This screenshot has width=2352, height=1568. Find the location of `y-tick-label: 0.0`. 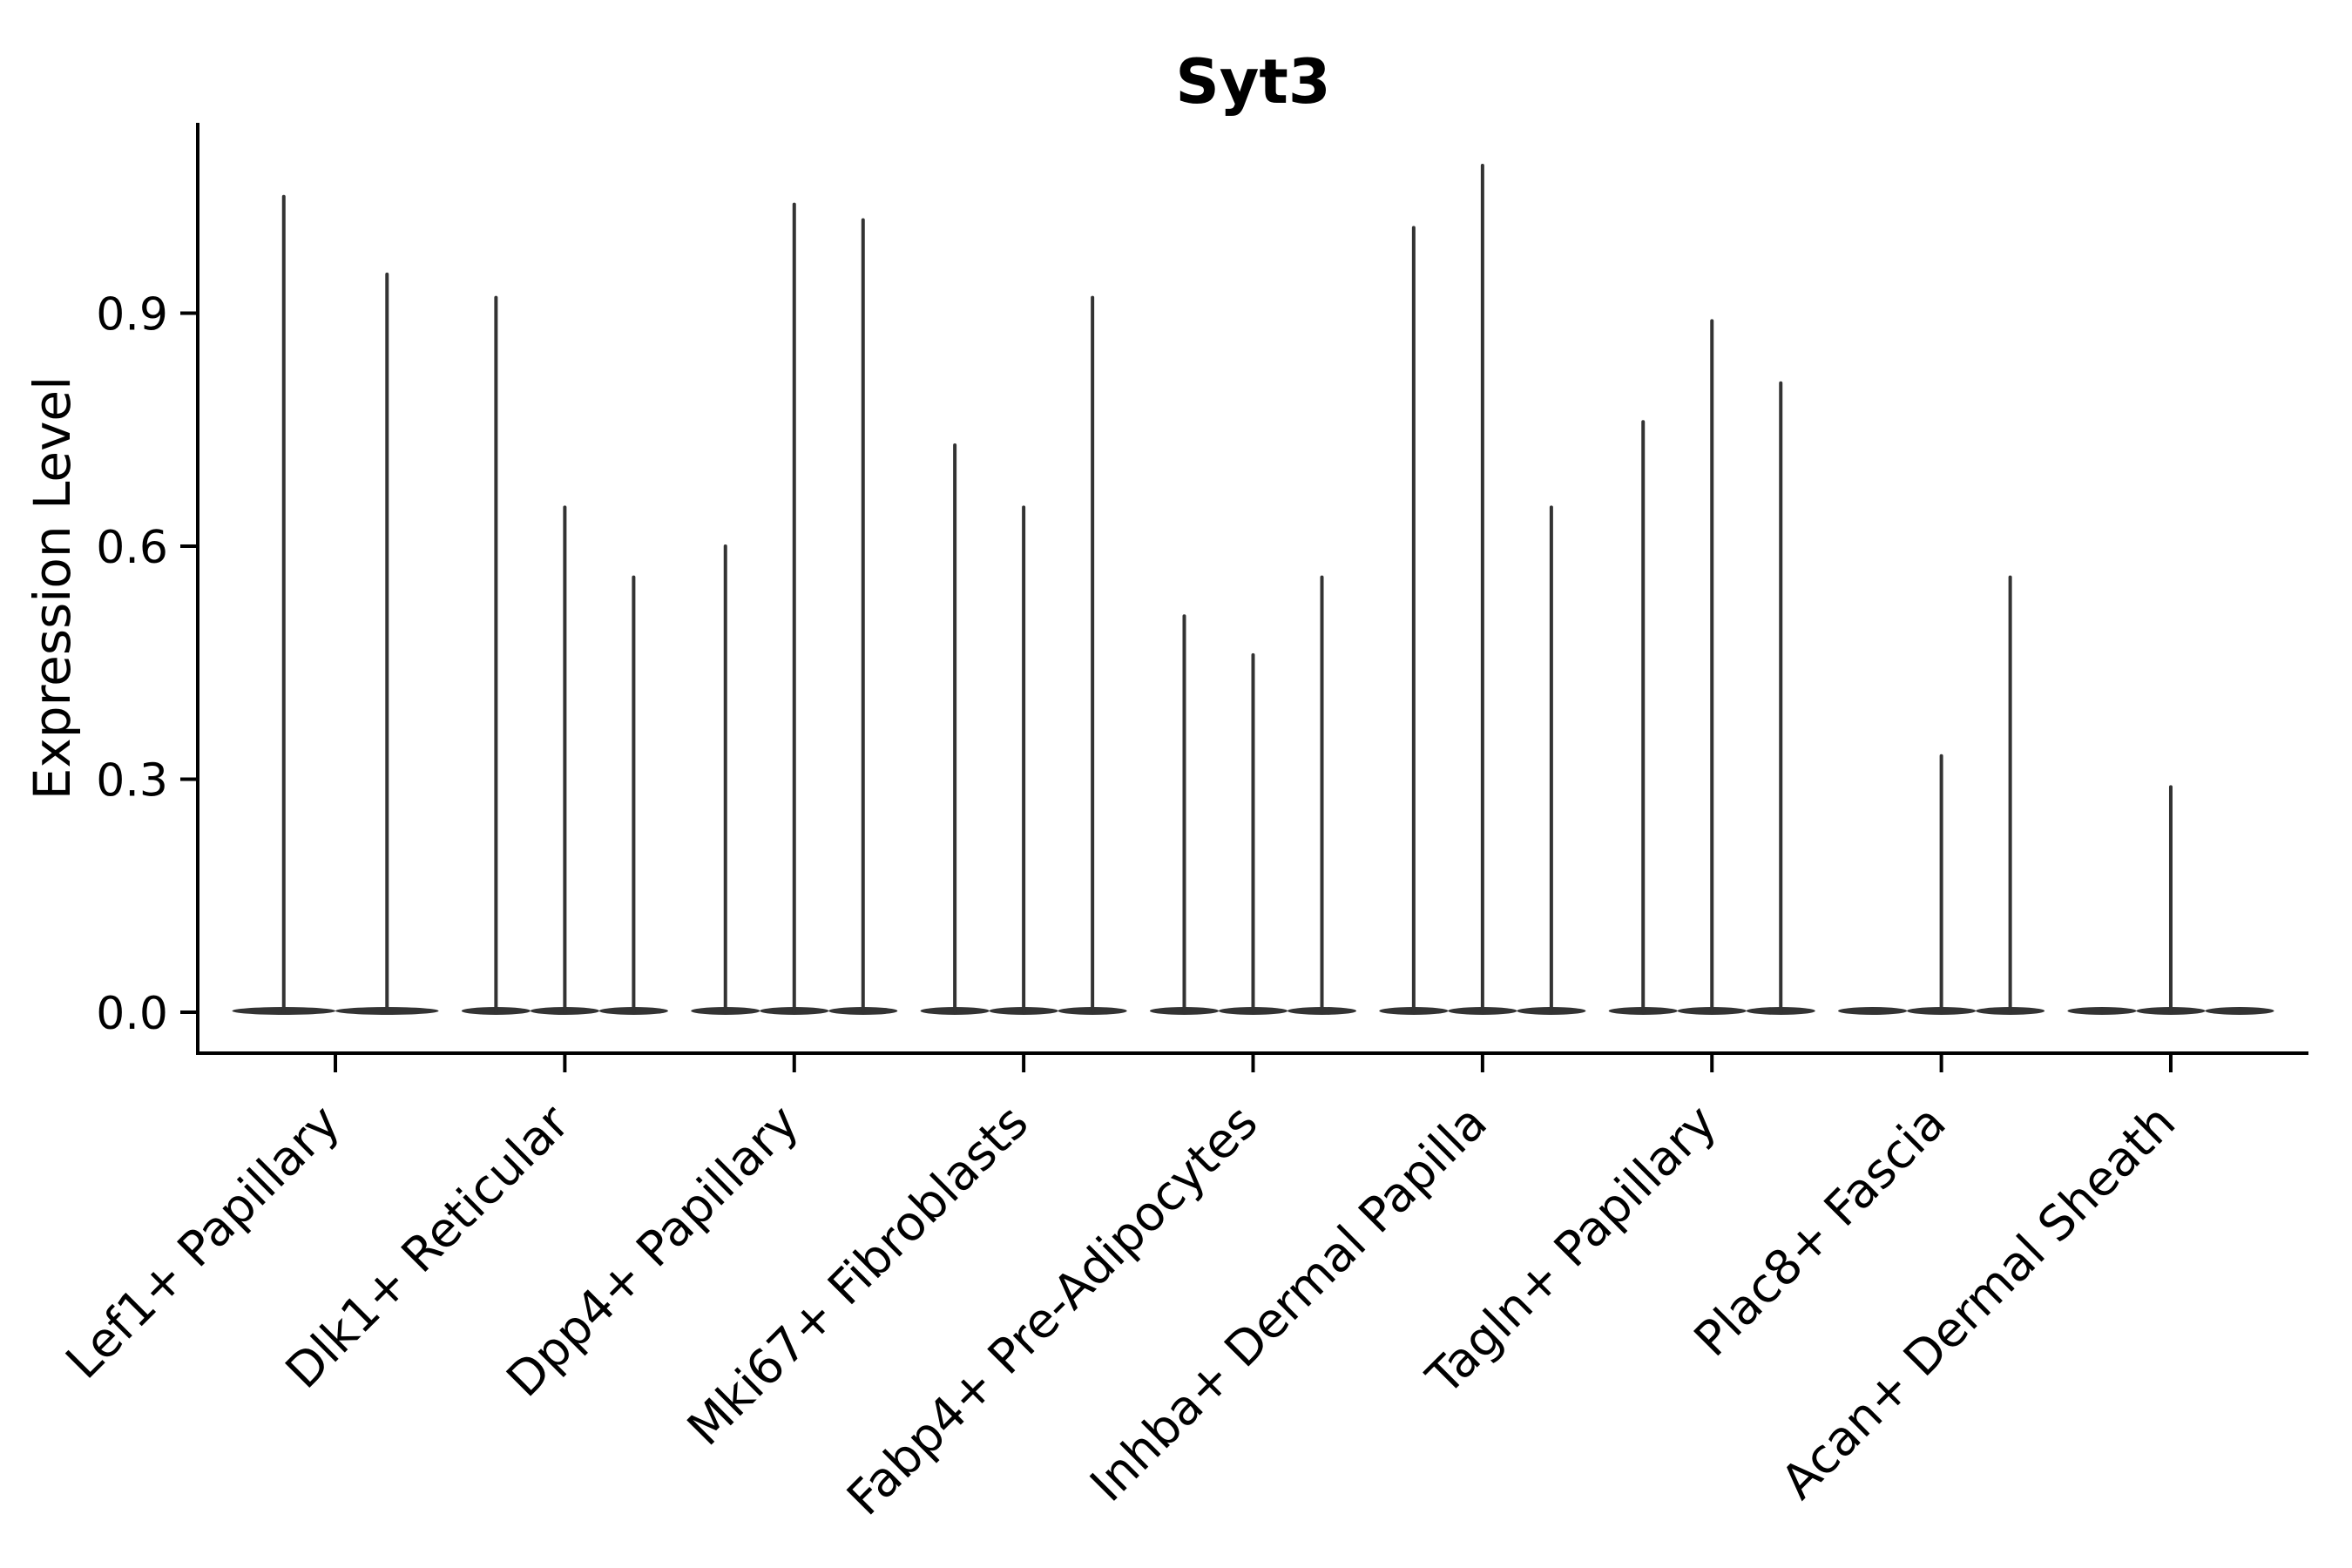

y-tick-label: 0.0 is located at coordinates (132, 1014).